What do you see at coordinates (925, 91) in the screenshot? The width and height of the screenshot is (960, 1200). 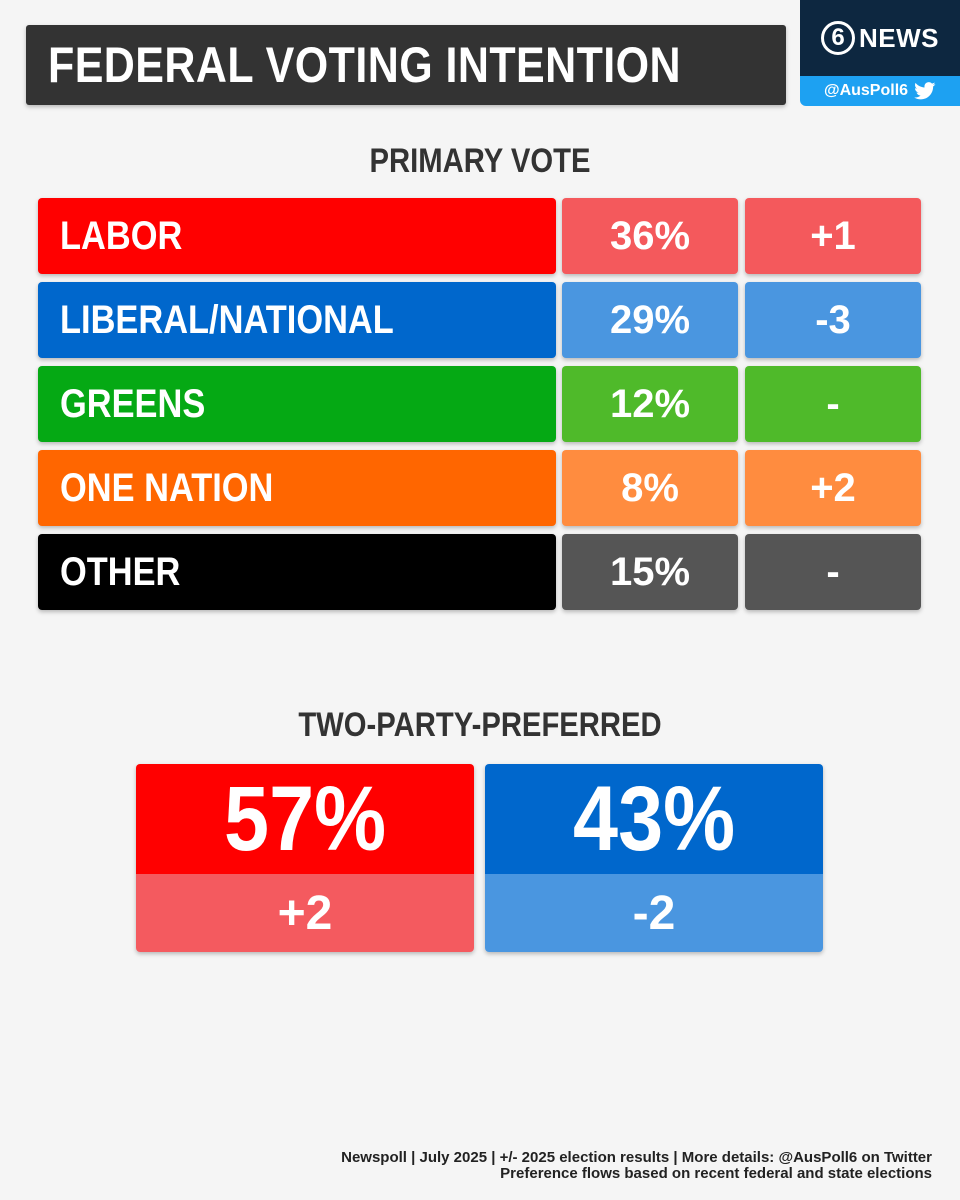 I see `twitter-bird-icon` at bounding box center [925, 91].